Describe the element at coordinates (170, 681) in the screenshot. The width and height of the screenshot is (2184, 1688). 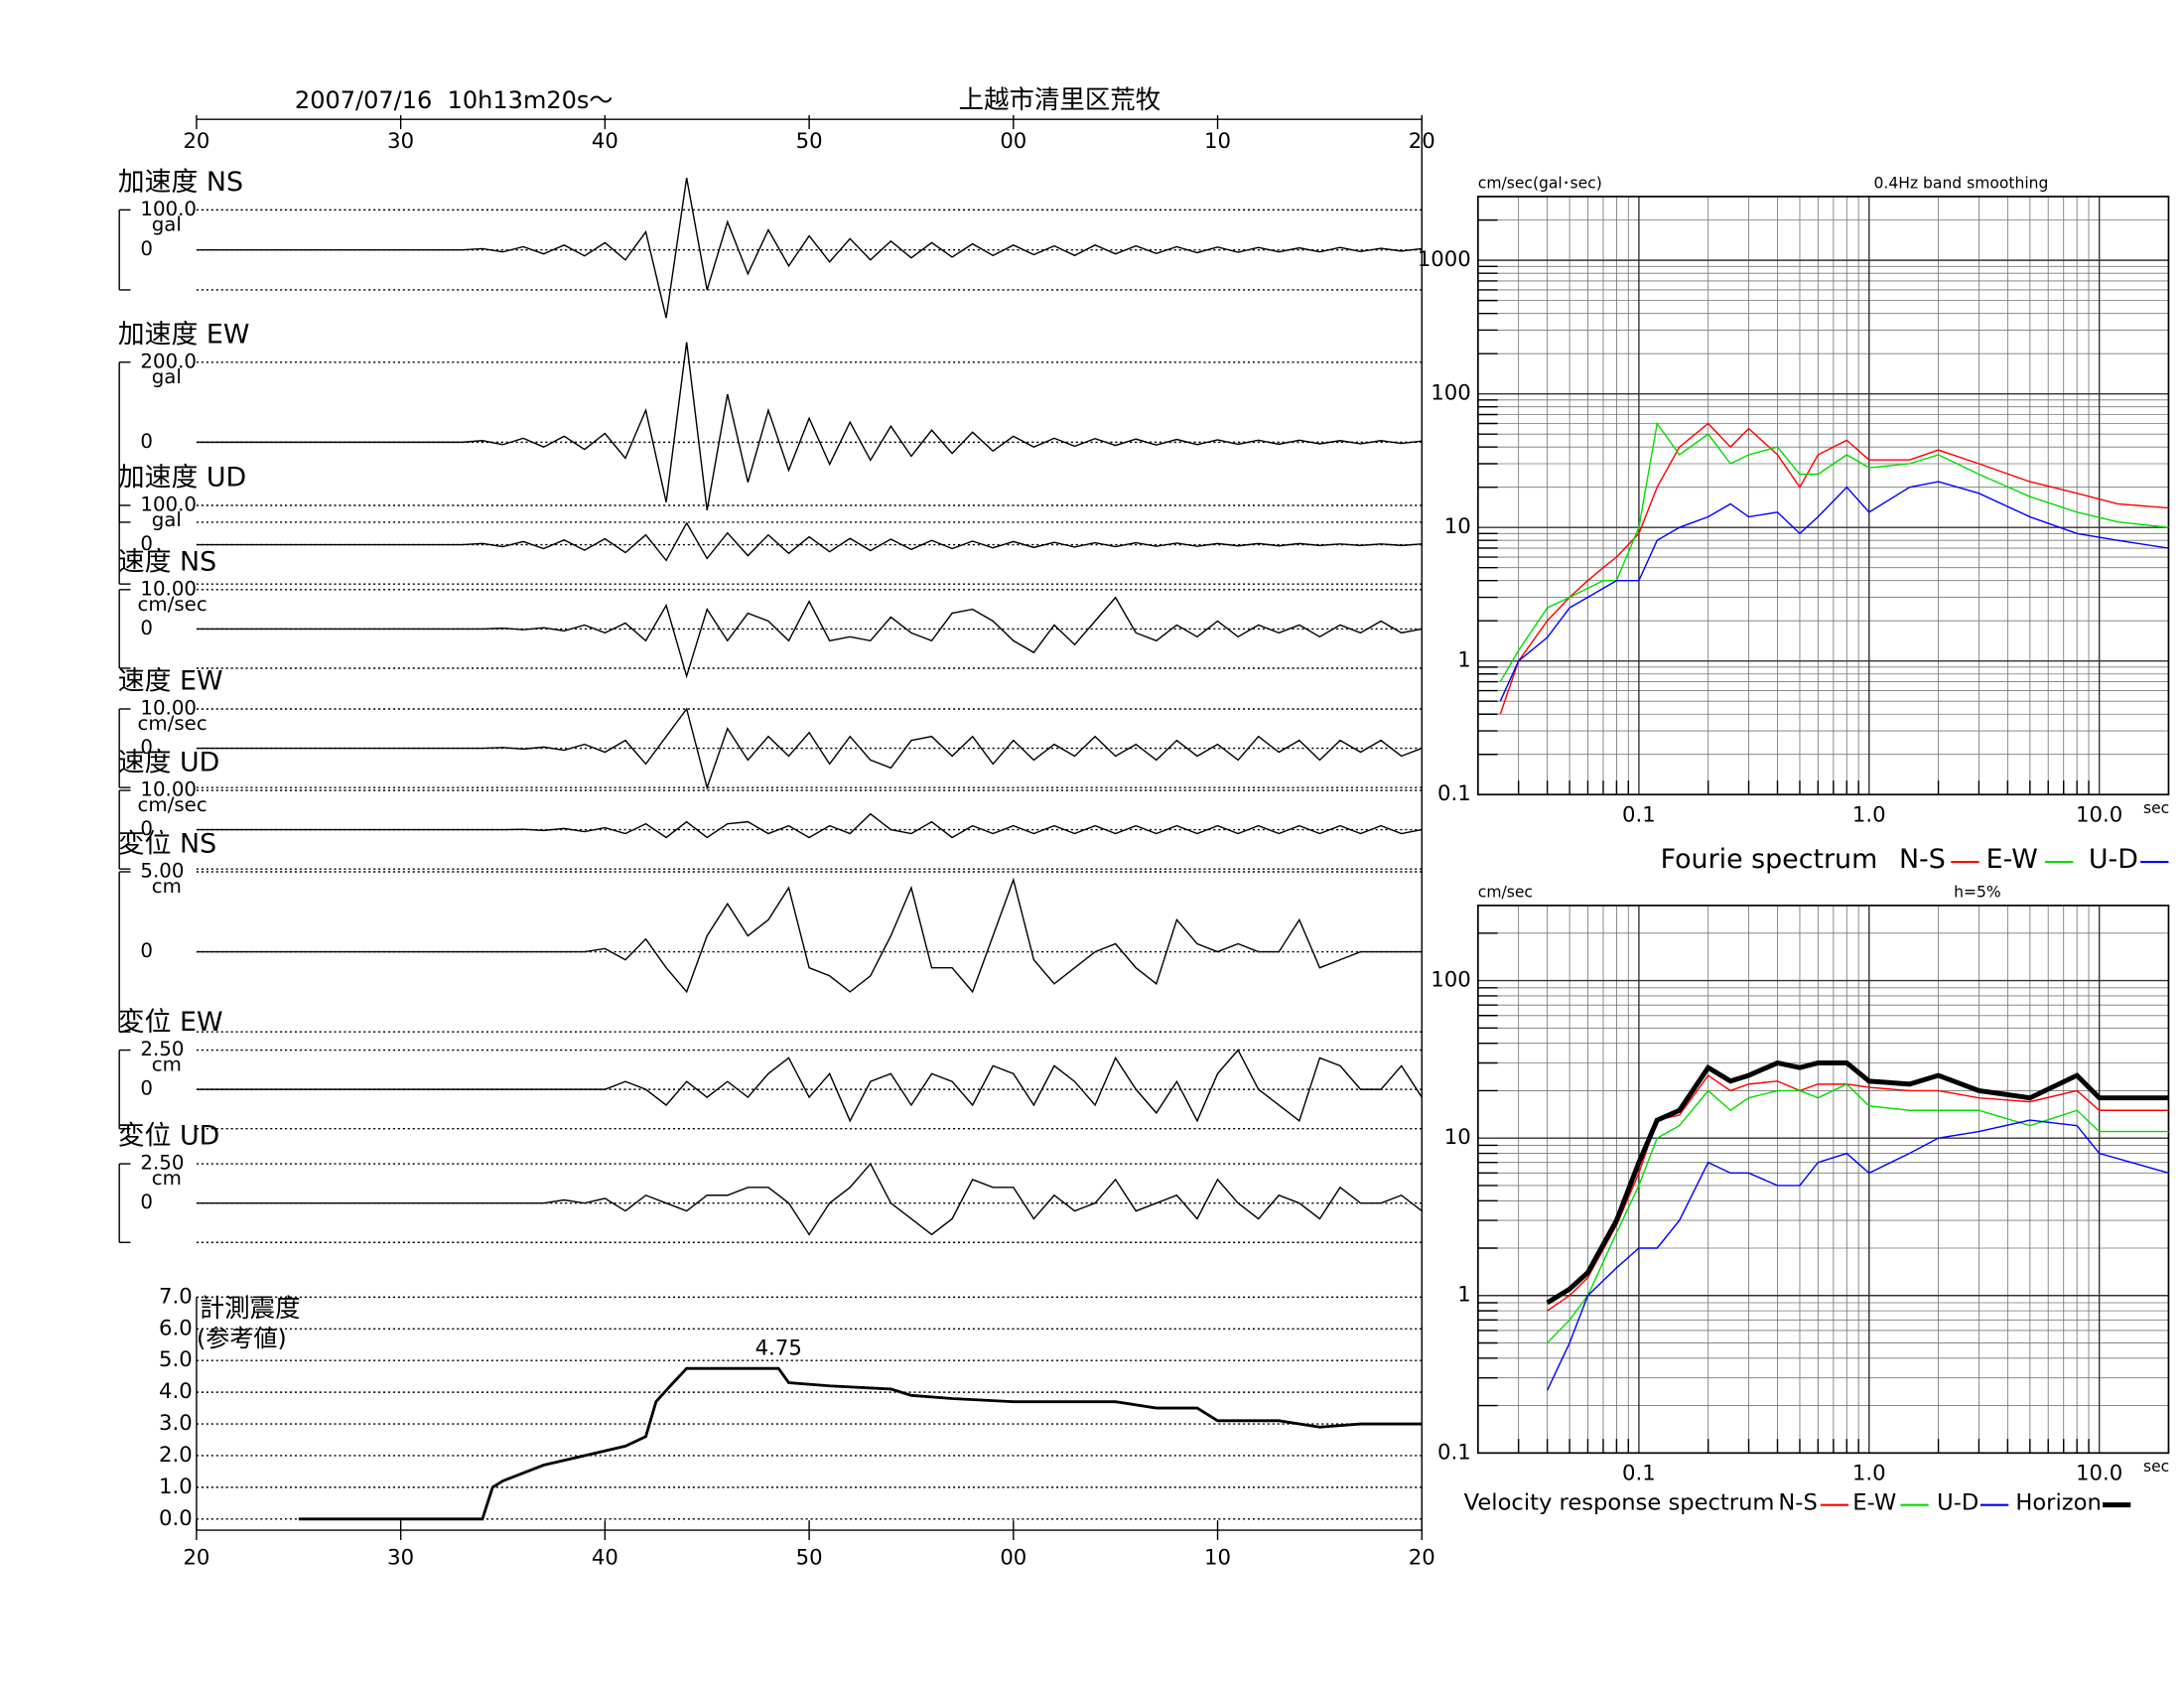
I see `trace-label: 速度 EW` at that location.